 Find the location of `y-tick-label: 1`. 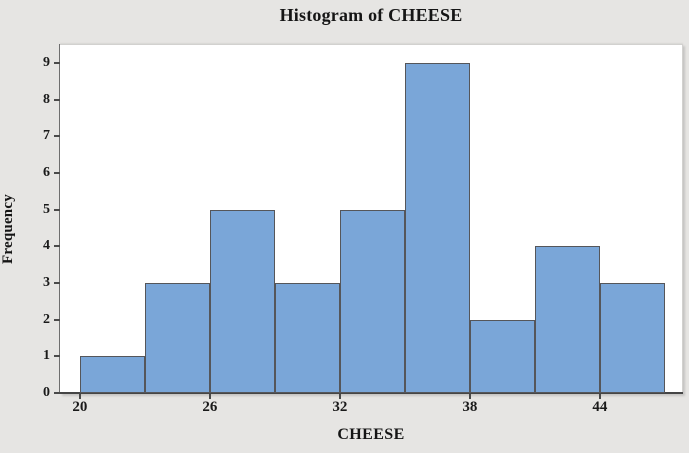

y-tick-label: 1 is located at coordinates (46, 356).